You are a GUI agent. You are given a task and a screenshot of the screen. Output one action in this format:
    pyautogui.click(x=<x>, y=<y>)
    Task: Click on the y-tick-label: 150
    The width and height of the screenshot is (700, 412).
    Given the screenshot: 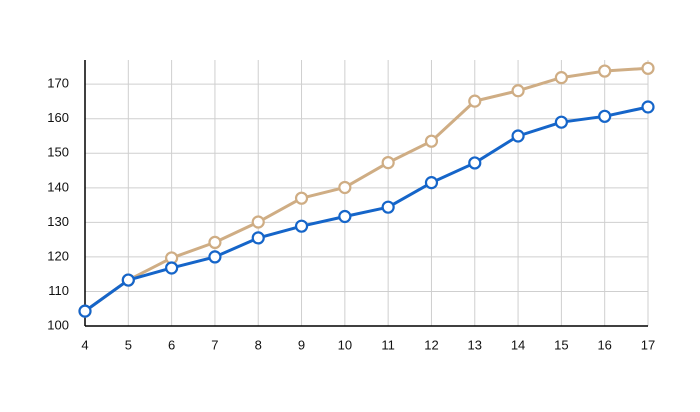 What is the action you would take?
    pyautogui.click(x=58, y=152)
    